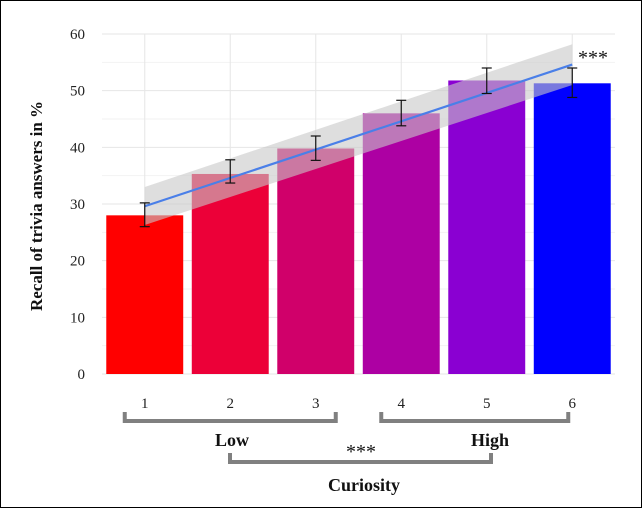 This screenshot has height=508, width=642. I want to click on comparison-significance: ***, so click(361, 452).